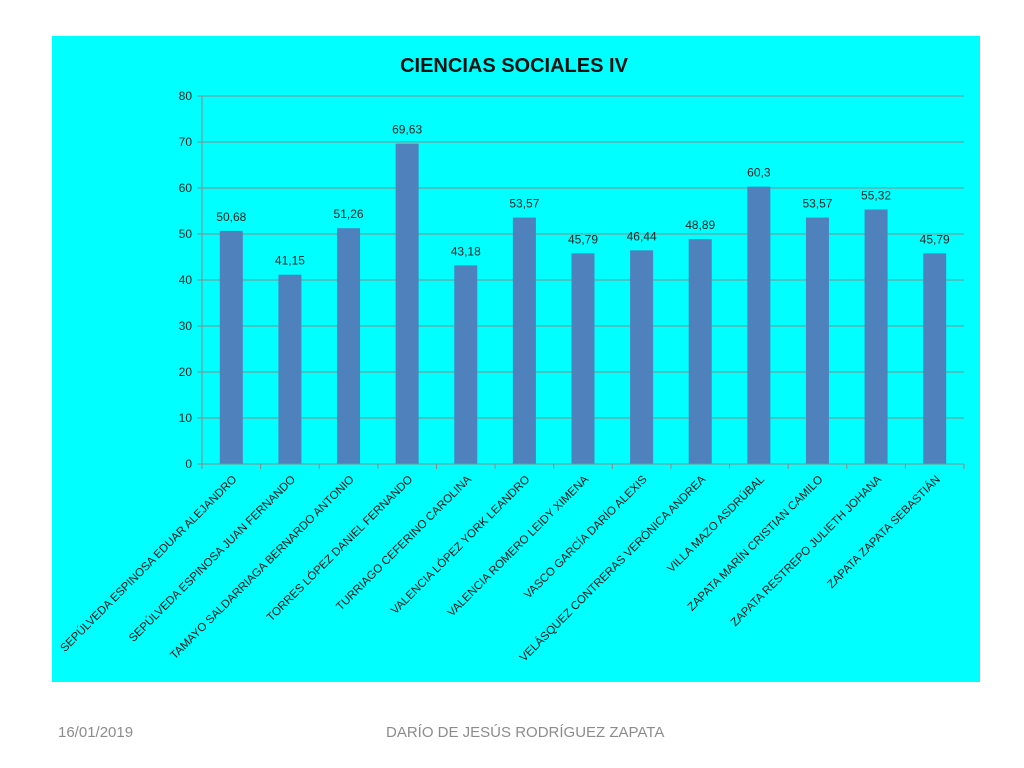 The width and height of the screenshot is (1024, 768). Describe the element at coordinates (466, 251) in the screenshot. I see `data-label: 43,18` at that location.